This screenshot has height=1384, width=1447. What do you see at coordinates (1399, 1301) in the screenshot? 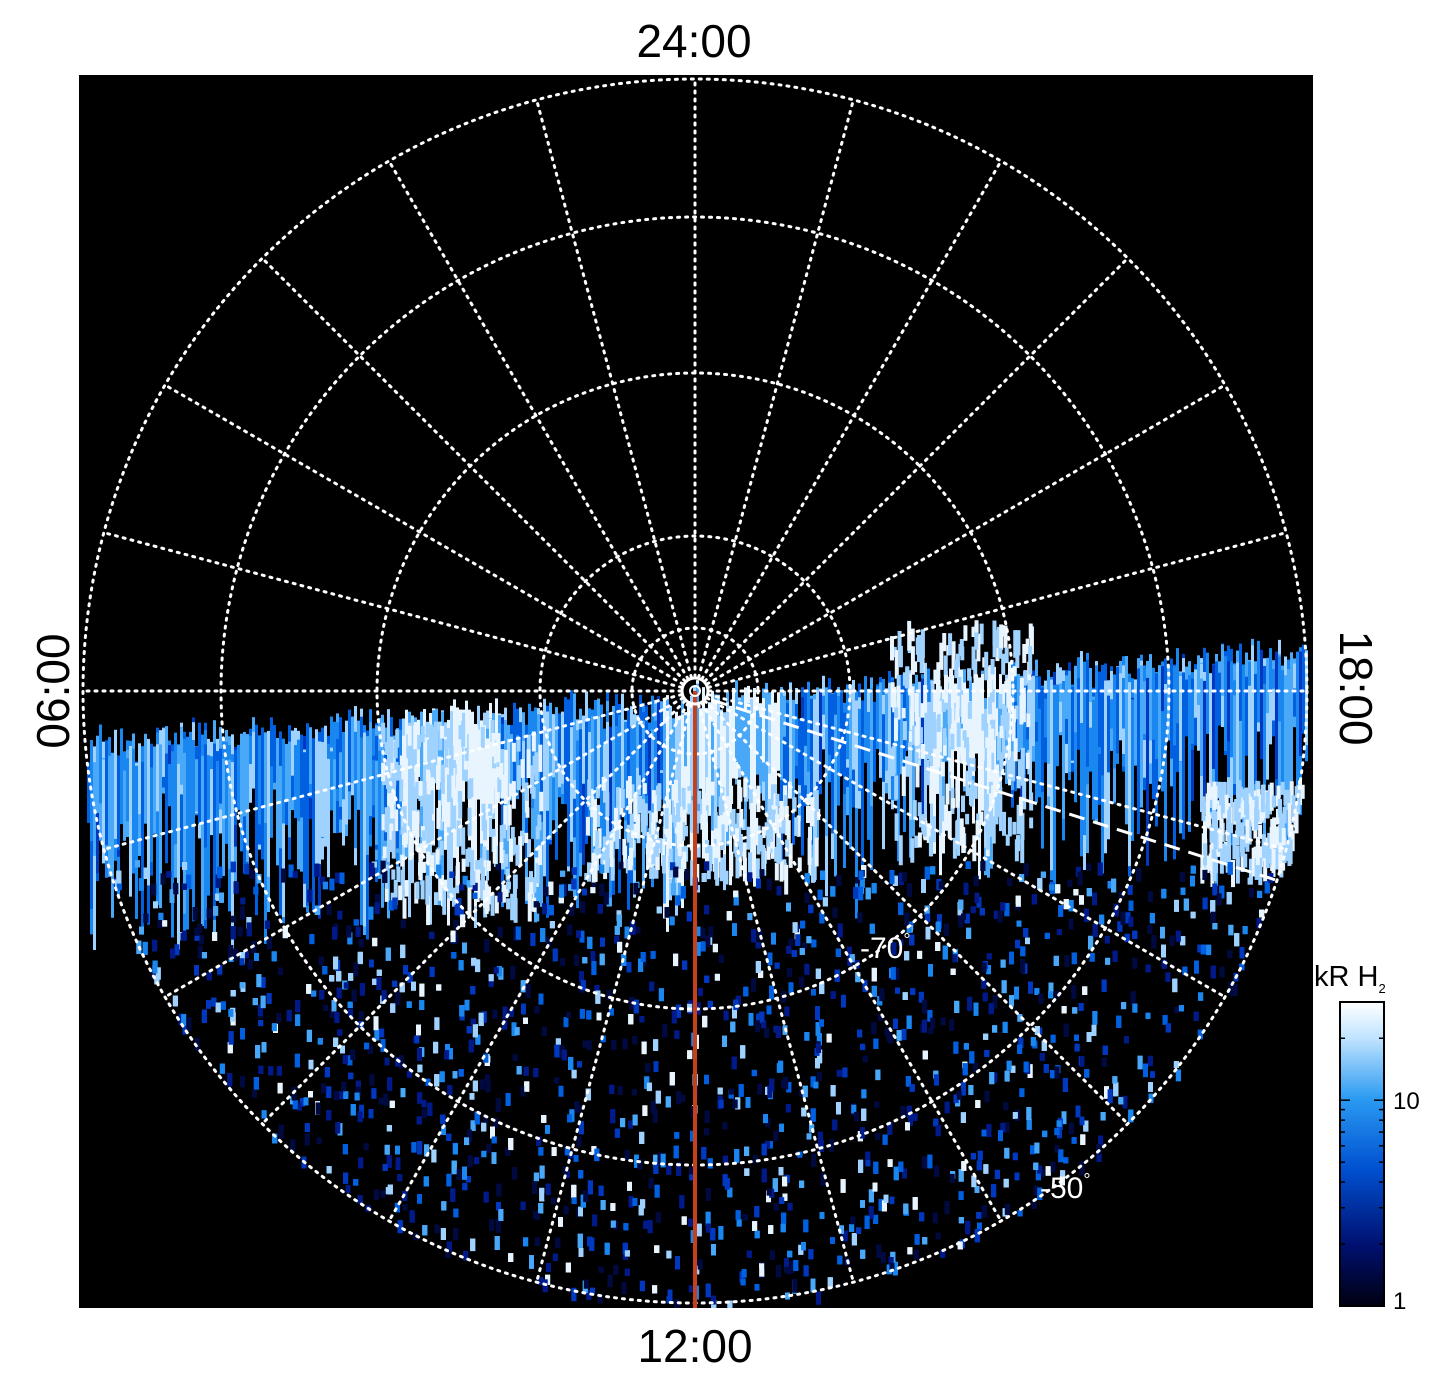
I see `colorbar-tick-1: 1` at bounding box center [1399, 1301].